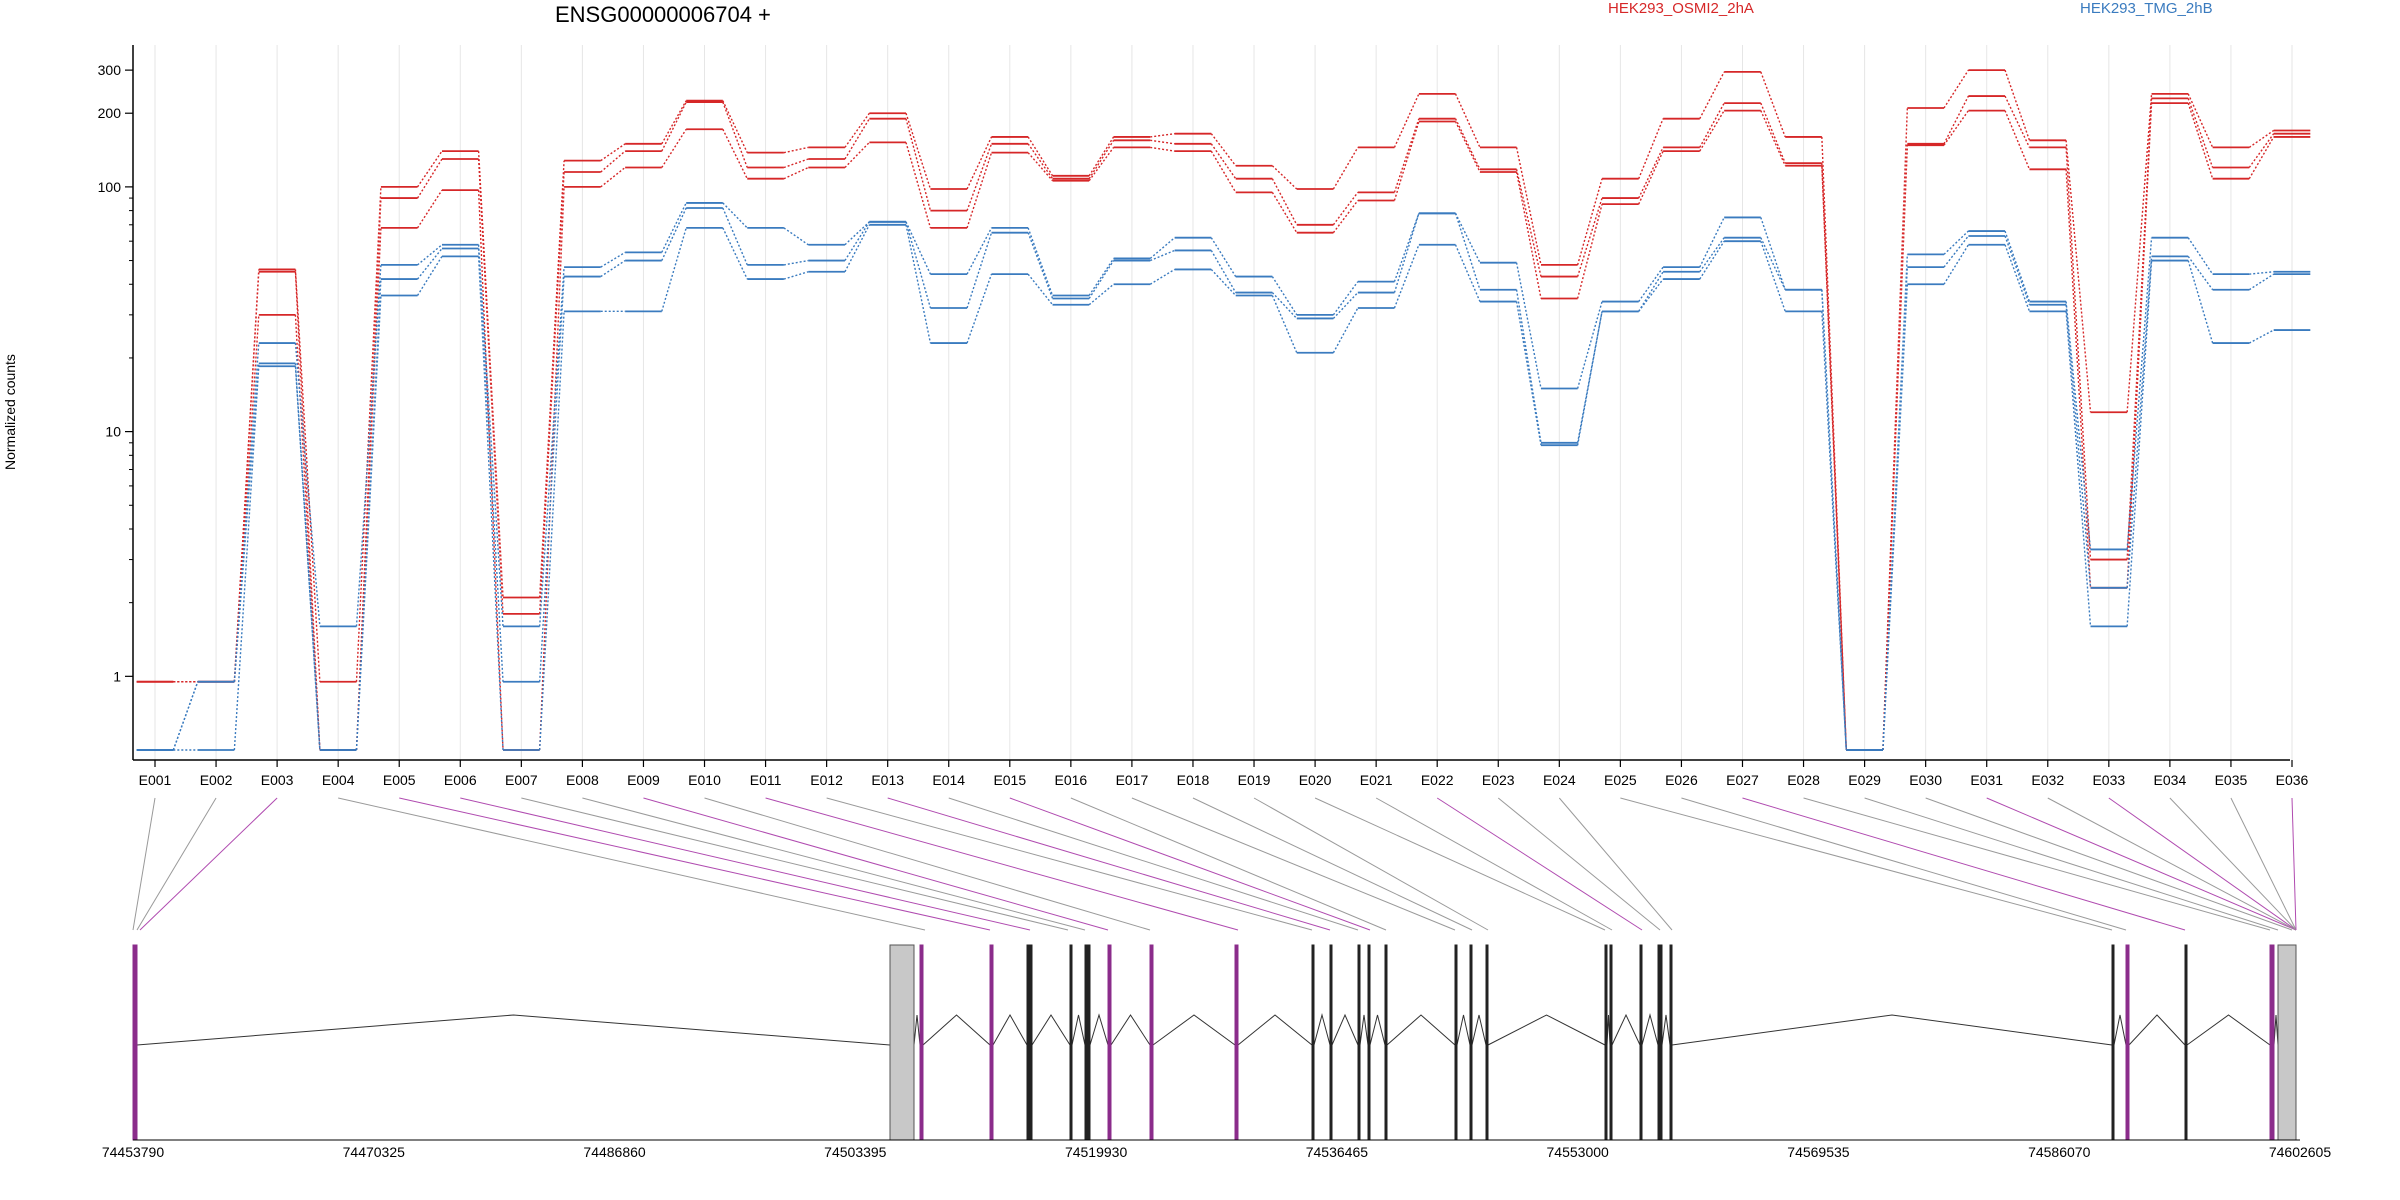  Describe the element at coordinates (117, 676) in the screenshot. I see `y-tick-label: 1` at that location.